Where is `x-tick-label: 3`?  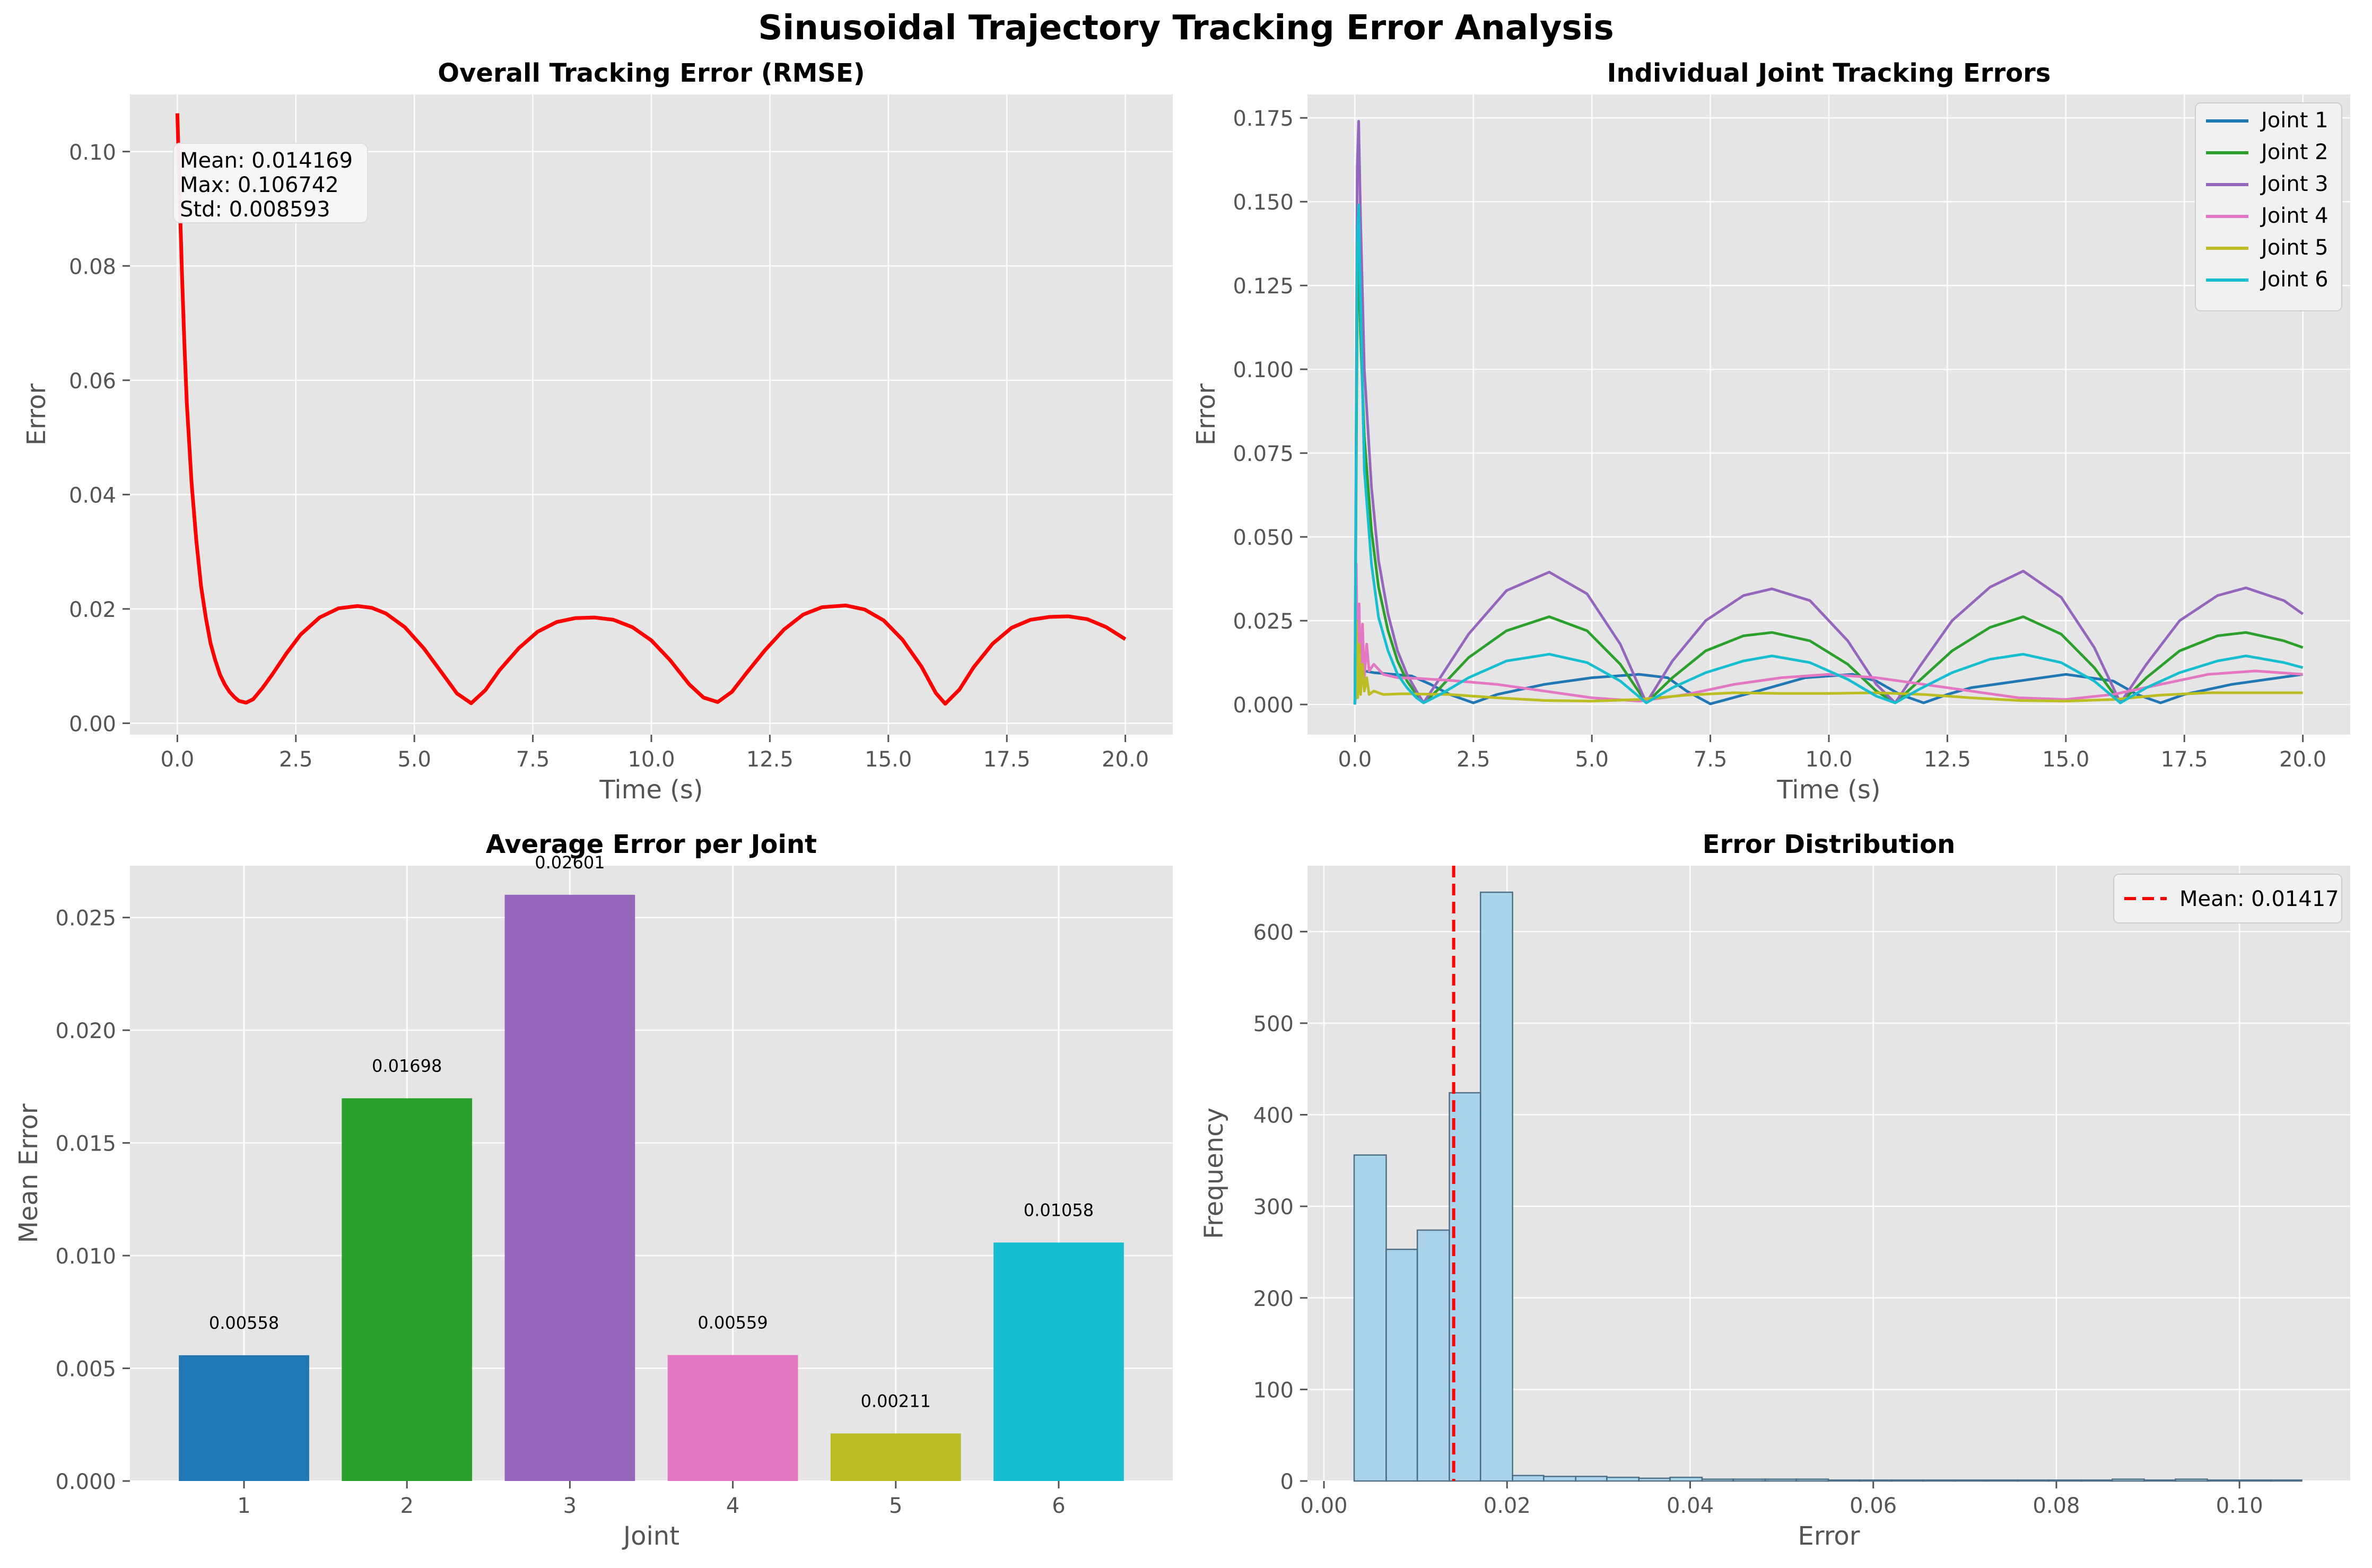 x-tick-label: 3 is located at coordinates (570, 1506).